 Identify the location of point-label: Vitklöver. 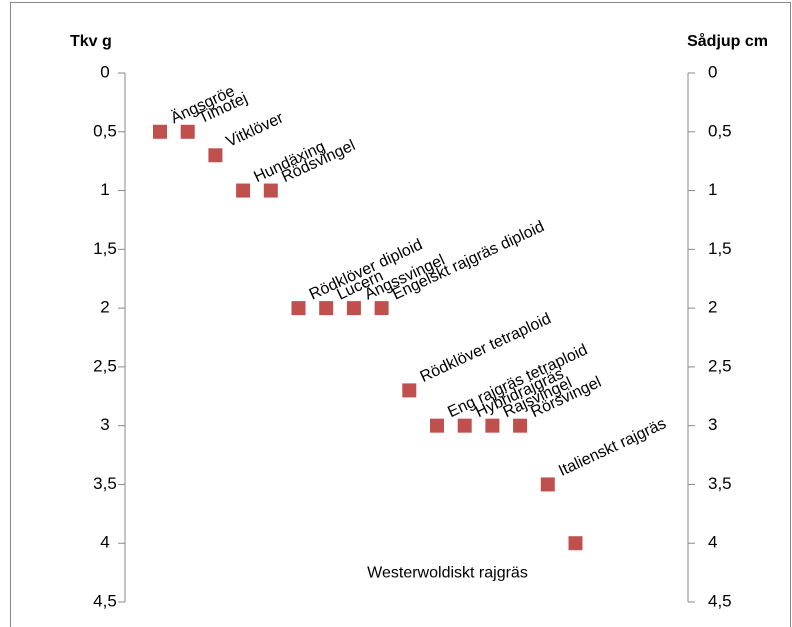
(255, 130).